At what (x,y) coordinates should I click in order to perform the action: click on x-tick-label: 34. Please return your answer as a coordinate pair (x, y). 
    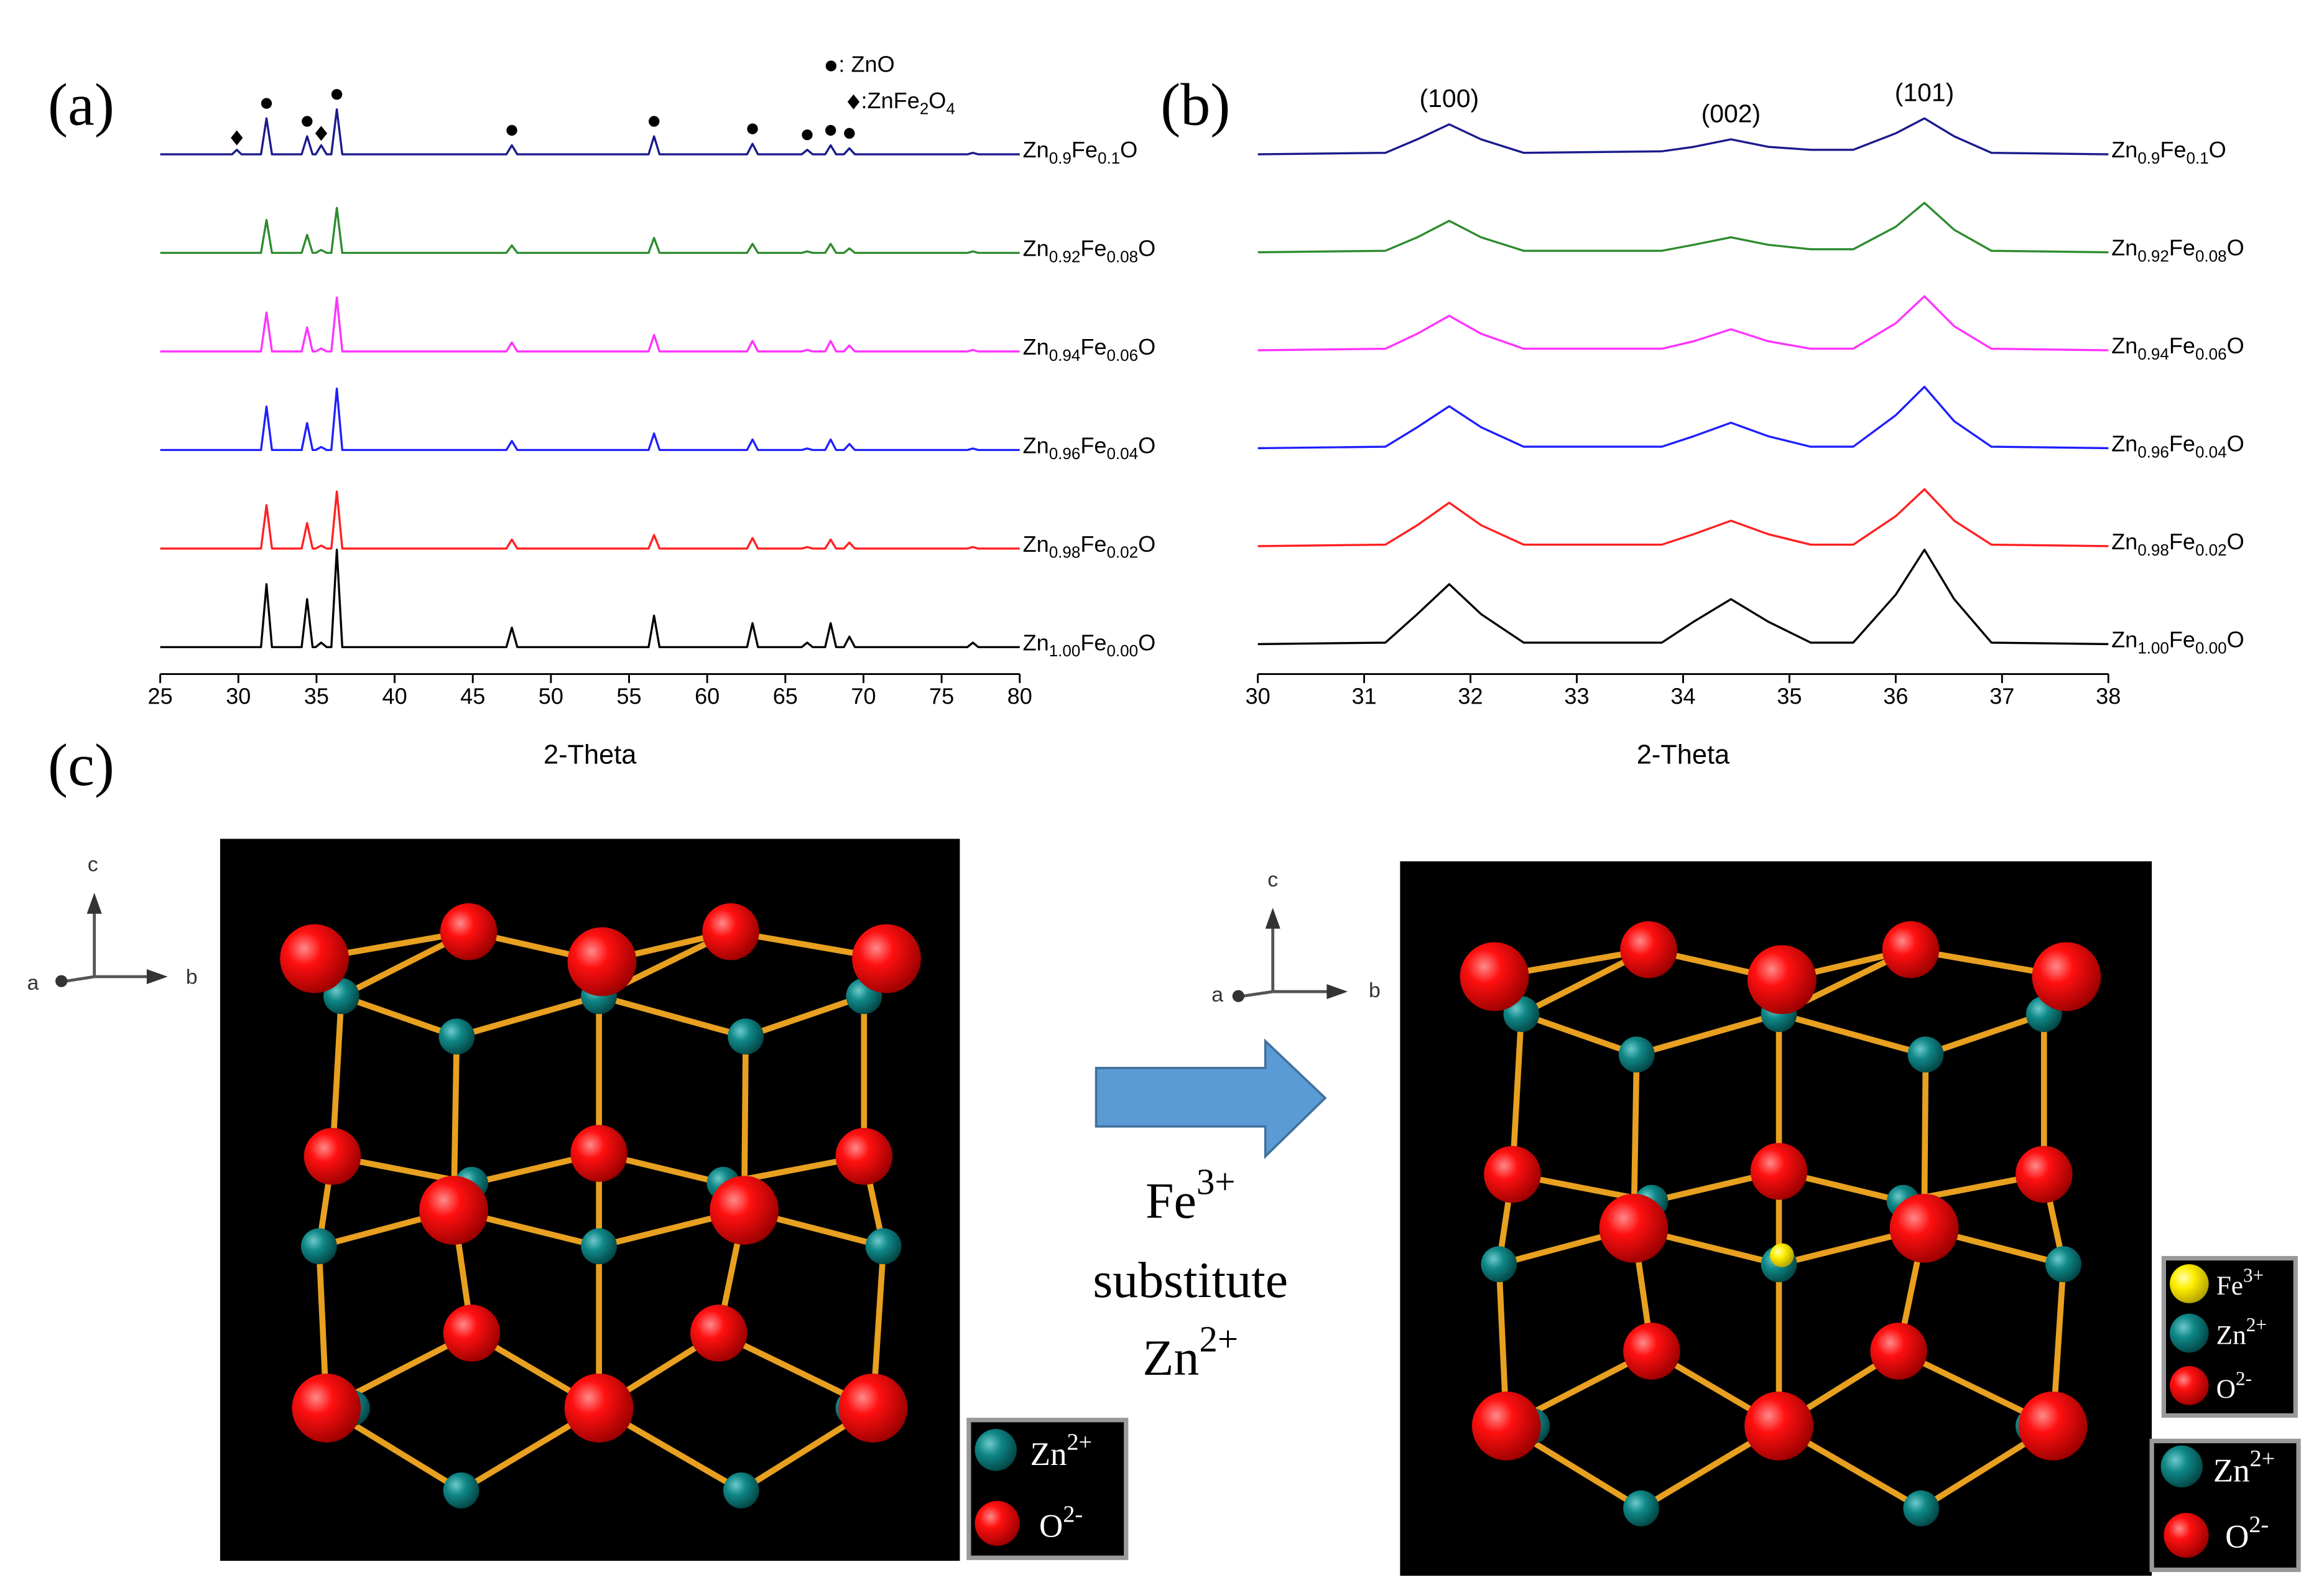
    Looking at the image, I should click on (1683, 696).